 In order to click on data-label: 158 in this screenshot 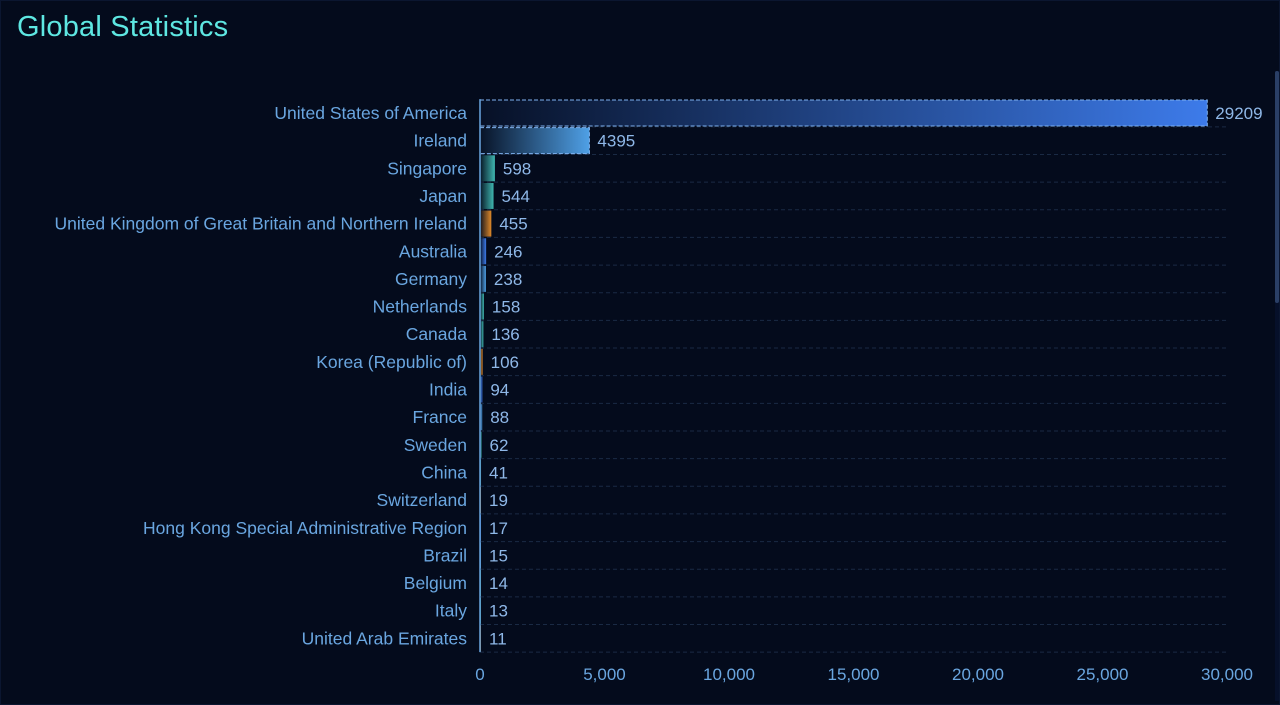, I will do `click(506, 307)`.